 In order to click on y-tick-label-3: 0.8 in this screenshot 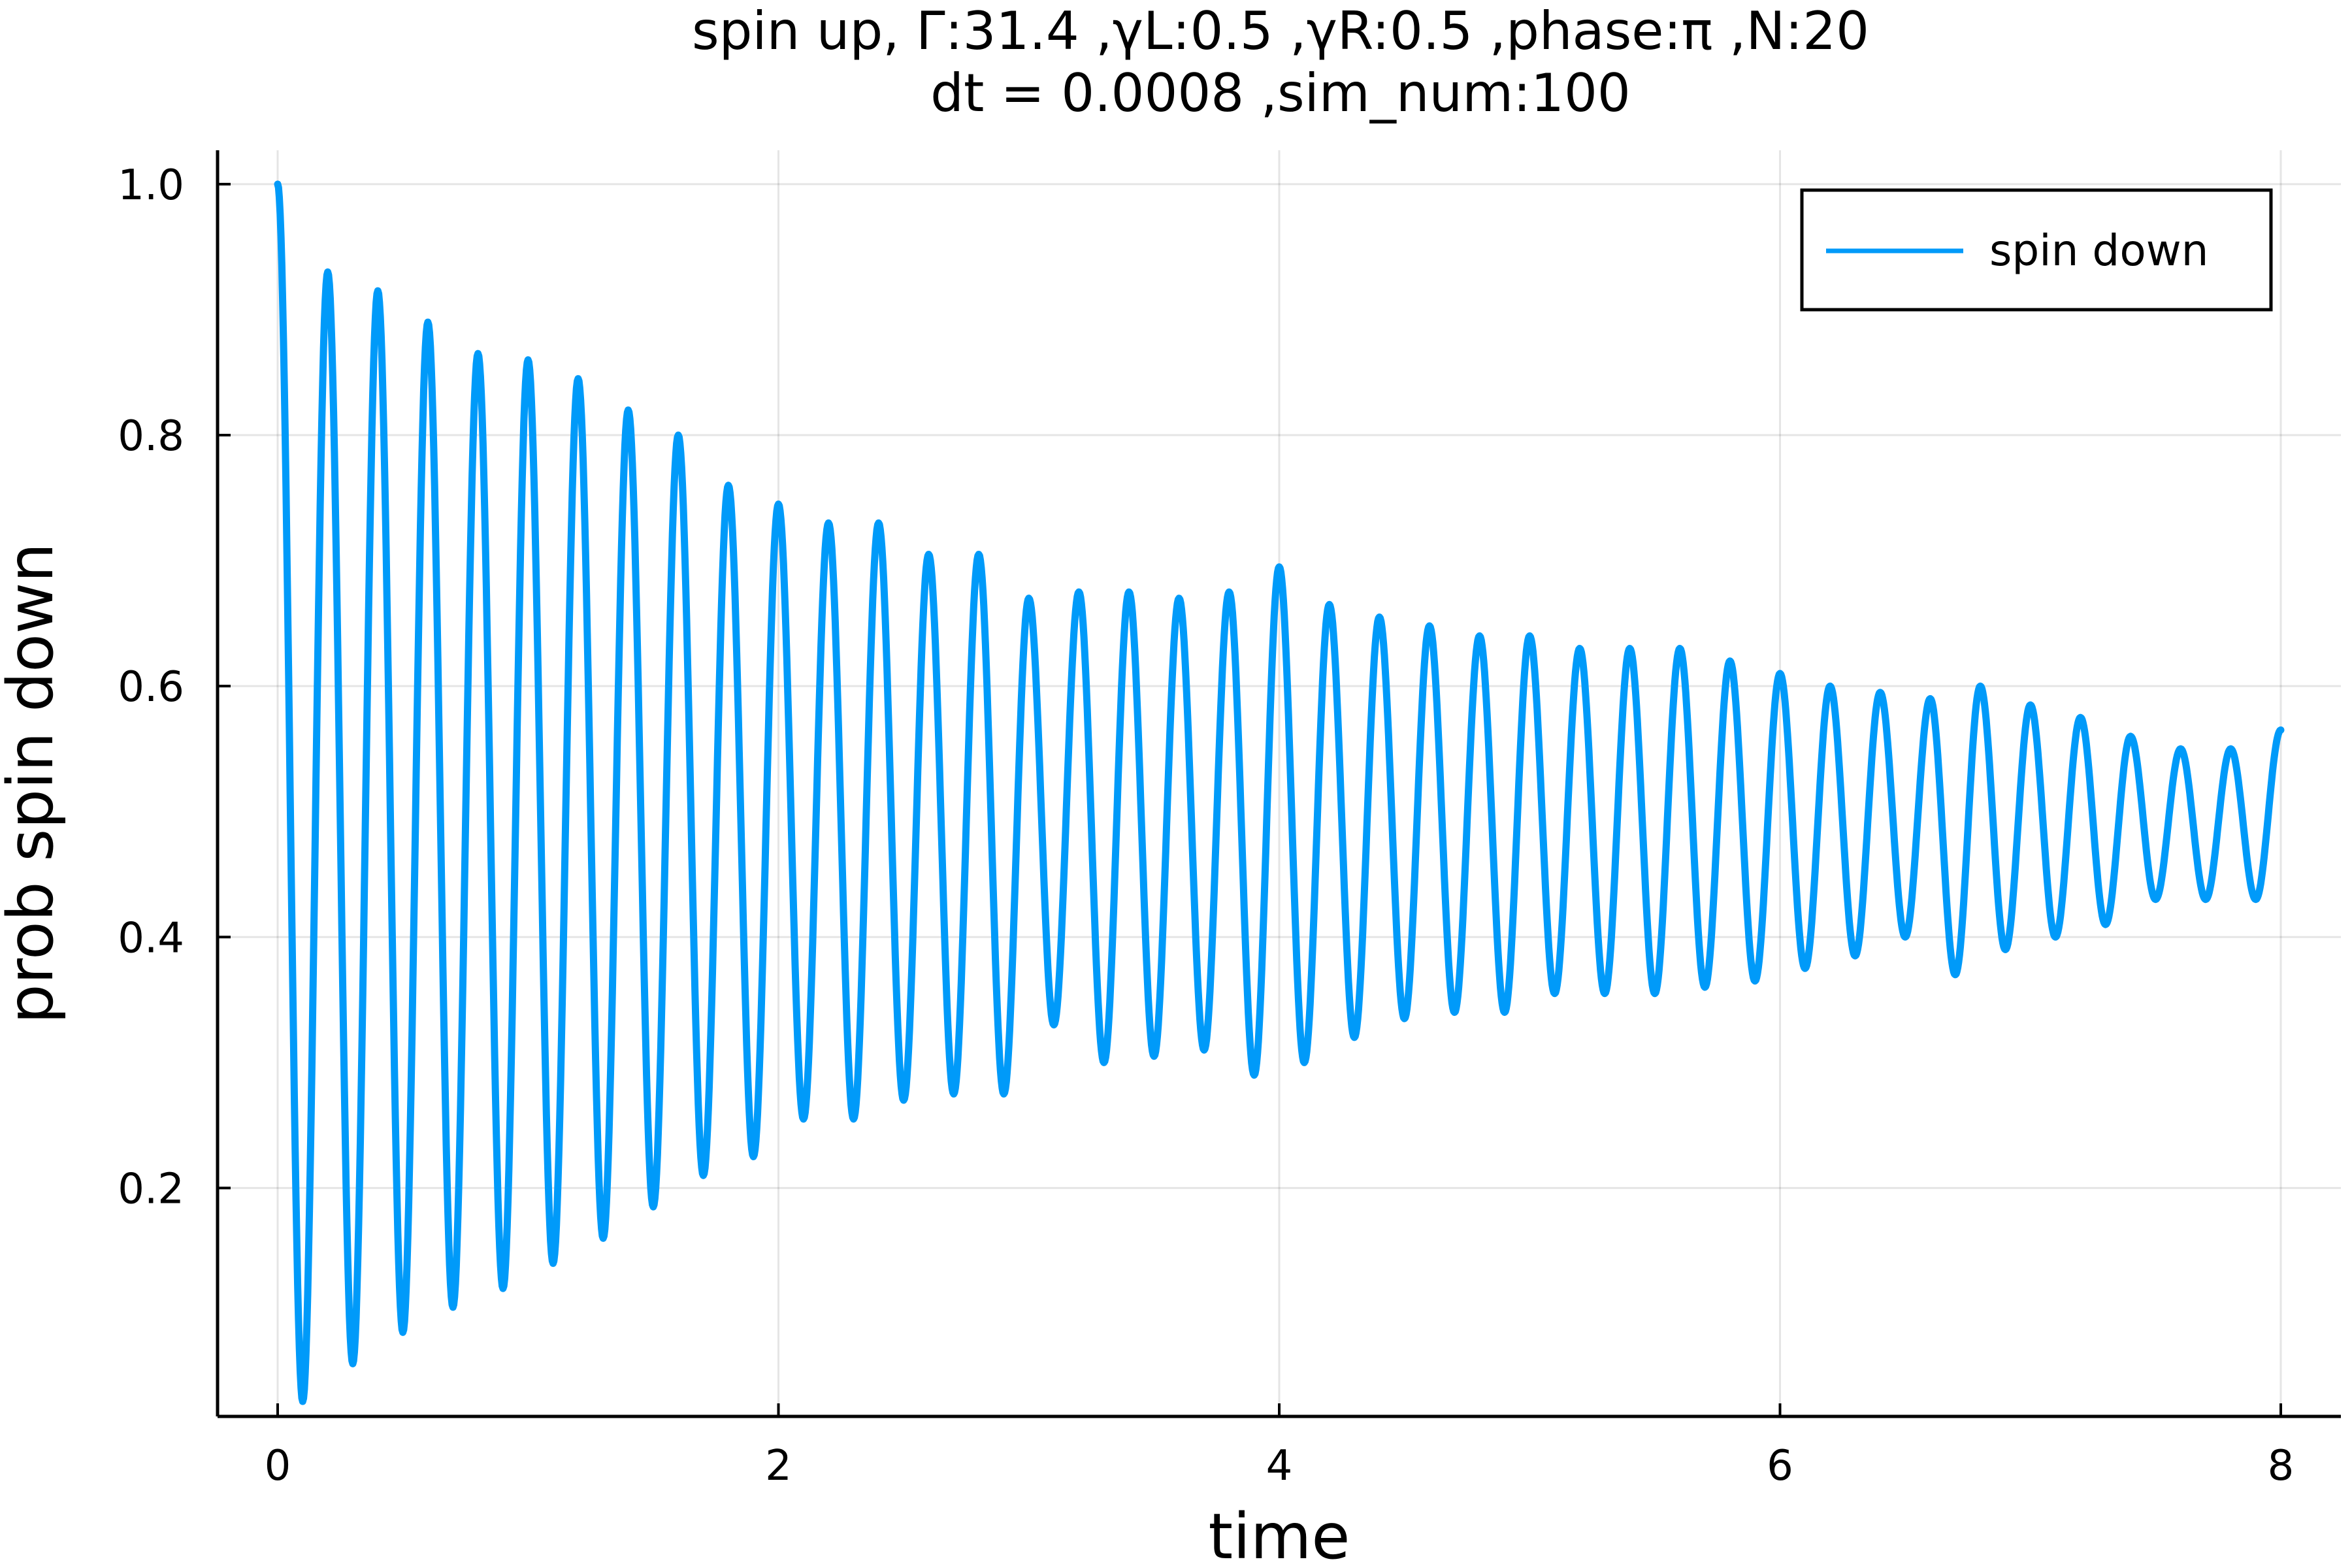, I will do `click(151, 436)`.